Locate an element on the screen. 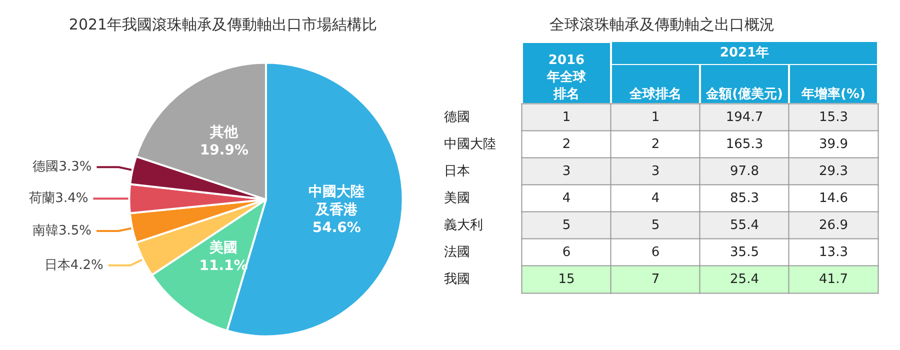 The image size is (900, 350). data-label: 39.9 is located at coordinates (833, 144).